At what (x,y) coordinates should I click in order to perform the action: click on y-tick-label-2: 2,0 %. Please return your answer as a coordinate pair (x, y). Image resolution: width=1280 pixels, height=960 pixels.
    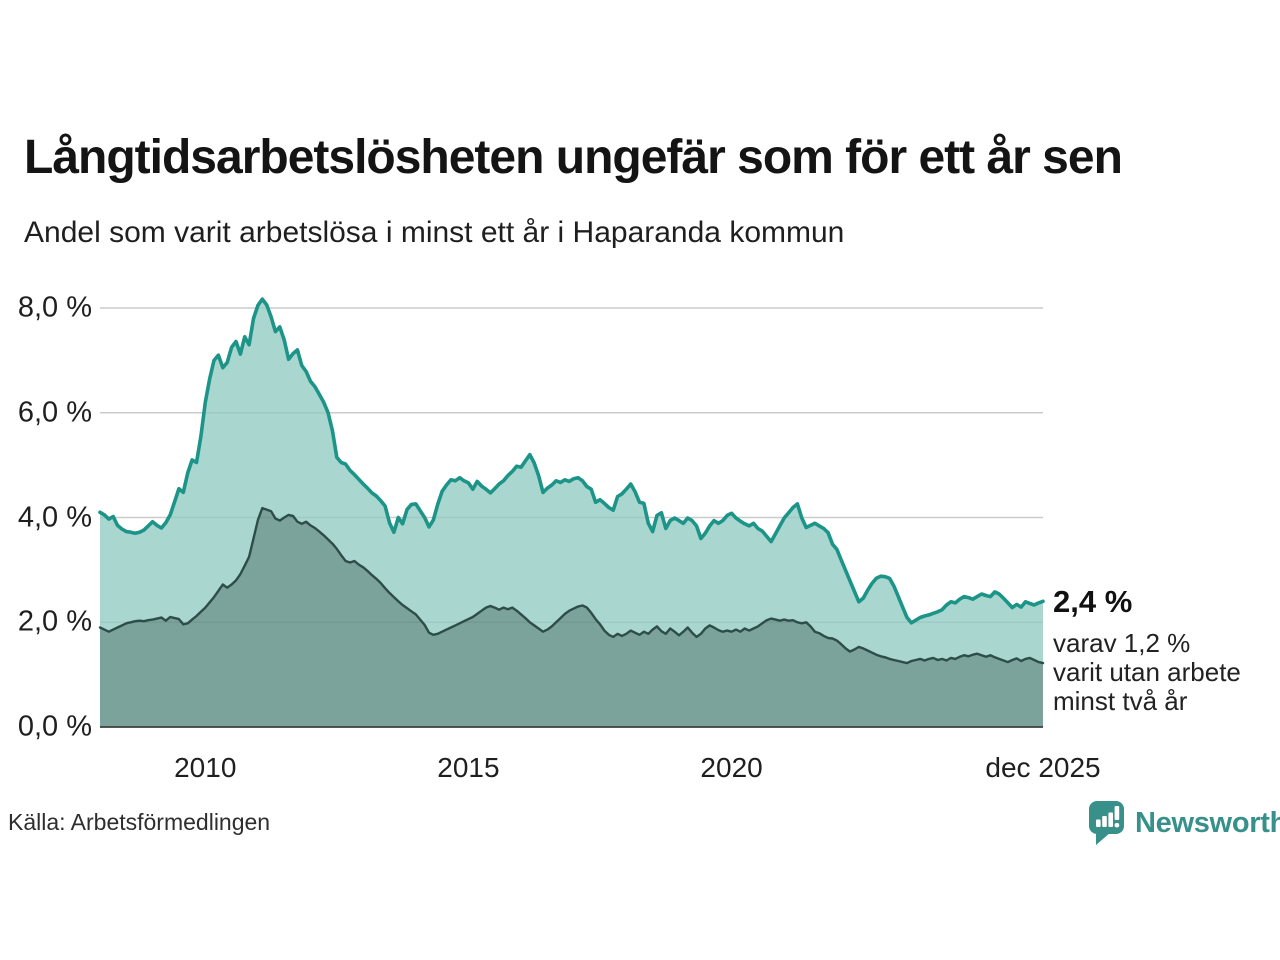
    Looking at the image, I should click on (54, 621).